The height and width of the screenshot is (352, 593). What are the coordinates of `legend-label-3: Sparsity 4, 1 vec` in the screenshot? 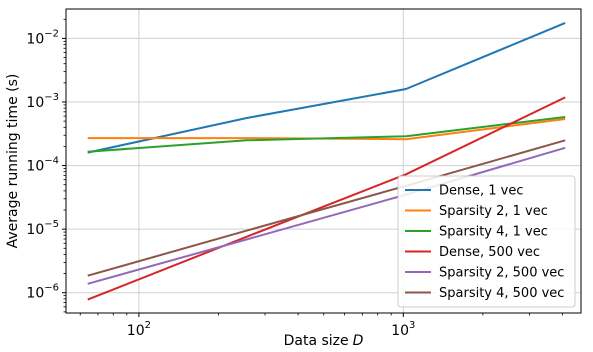 It's located at (493, 232).